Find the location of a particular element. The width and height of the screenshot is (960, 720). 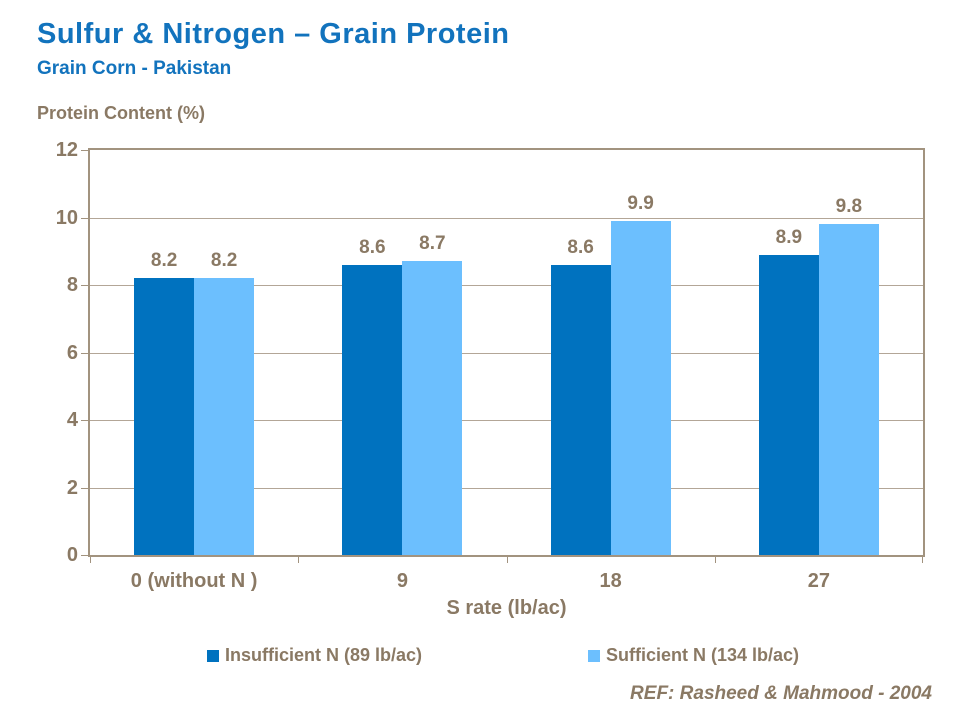

bar-value-label: 8.7 is located at coordinates (432, 244).